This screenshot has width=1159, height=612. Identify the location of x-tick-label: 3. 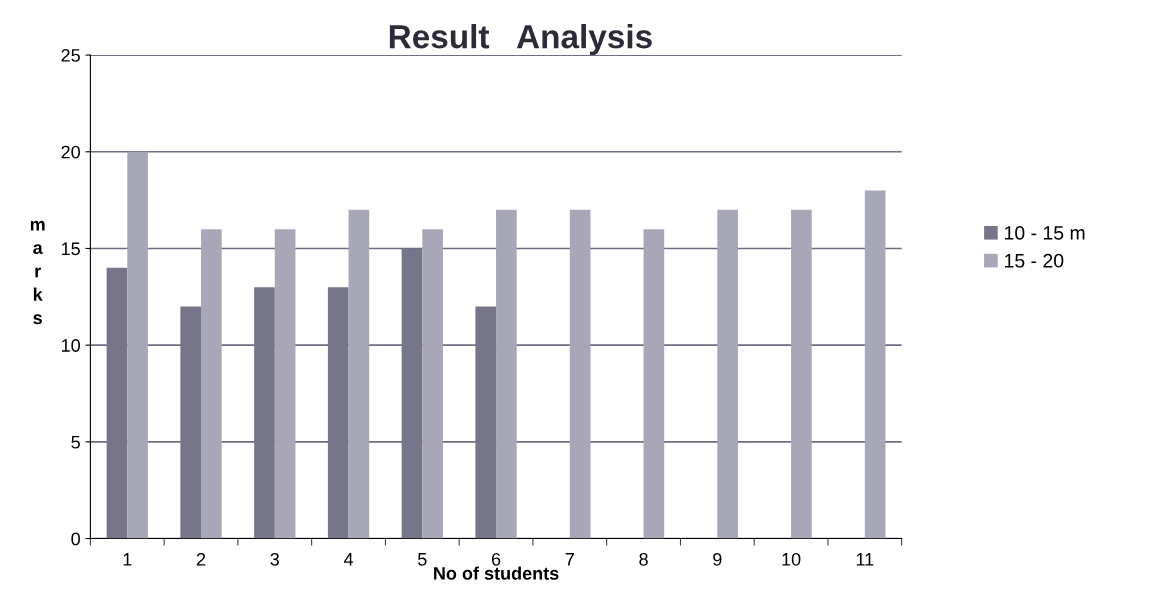
(275, 559).